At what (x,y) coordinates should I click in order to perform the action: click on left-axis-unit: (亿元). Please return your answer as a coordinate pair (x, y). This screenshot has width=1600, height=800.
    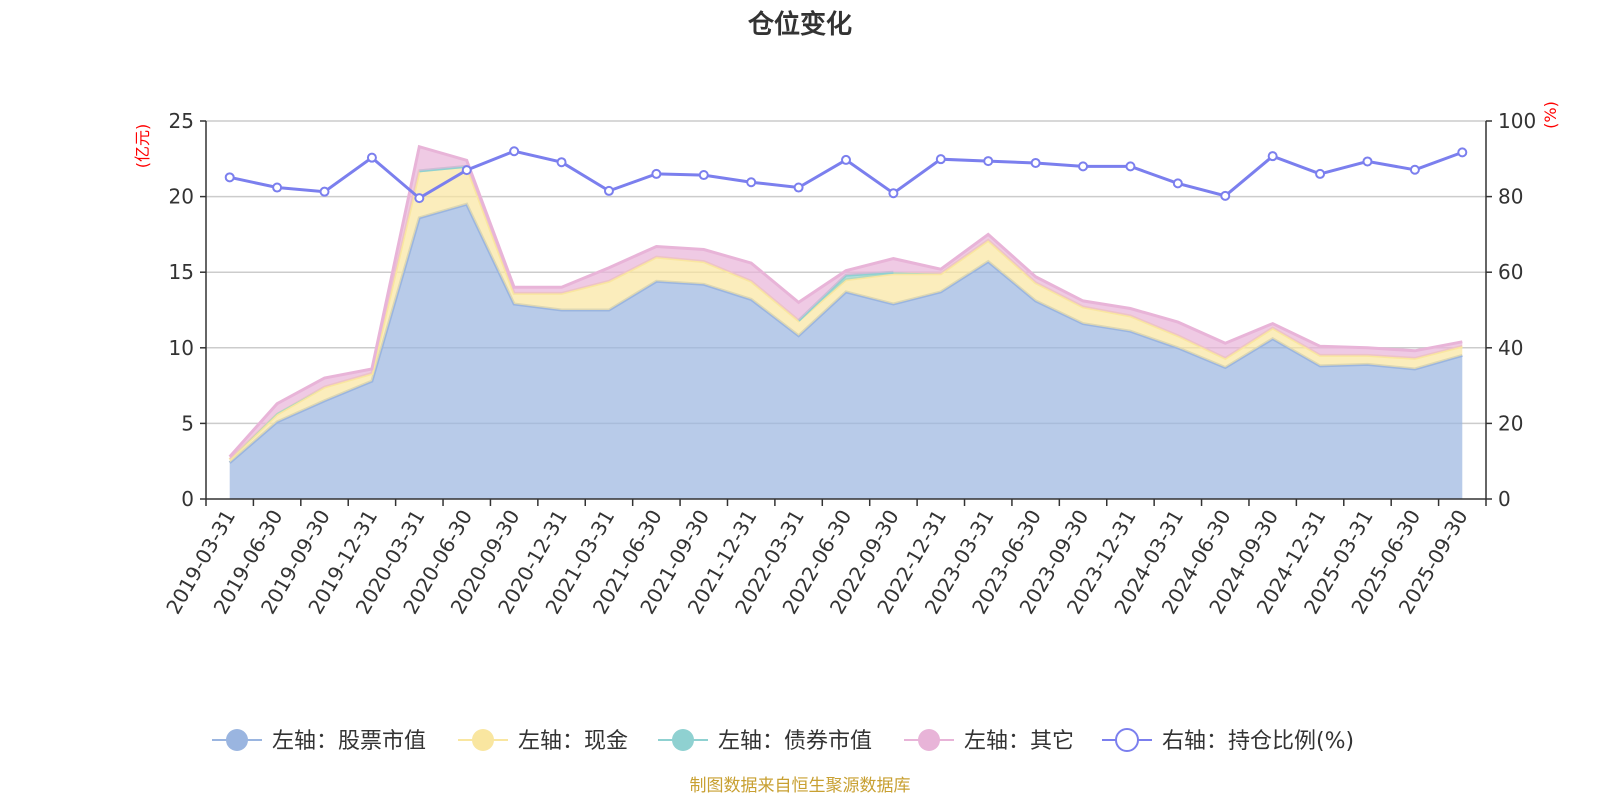
    Looking at the image, I should click on (142, 146).